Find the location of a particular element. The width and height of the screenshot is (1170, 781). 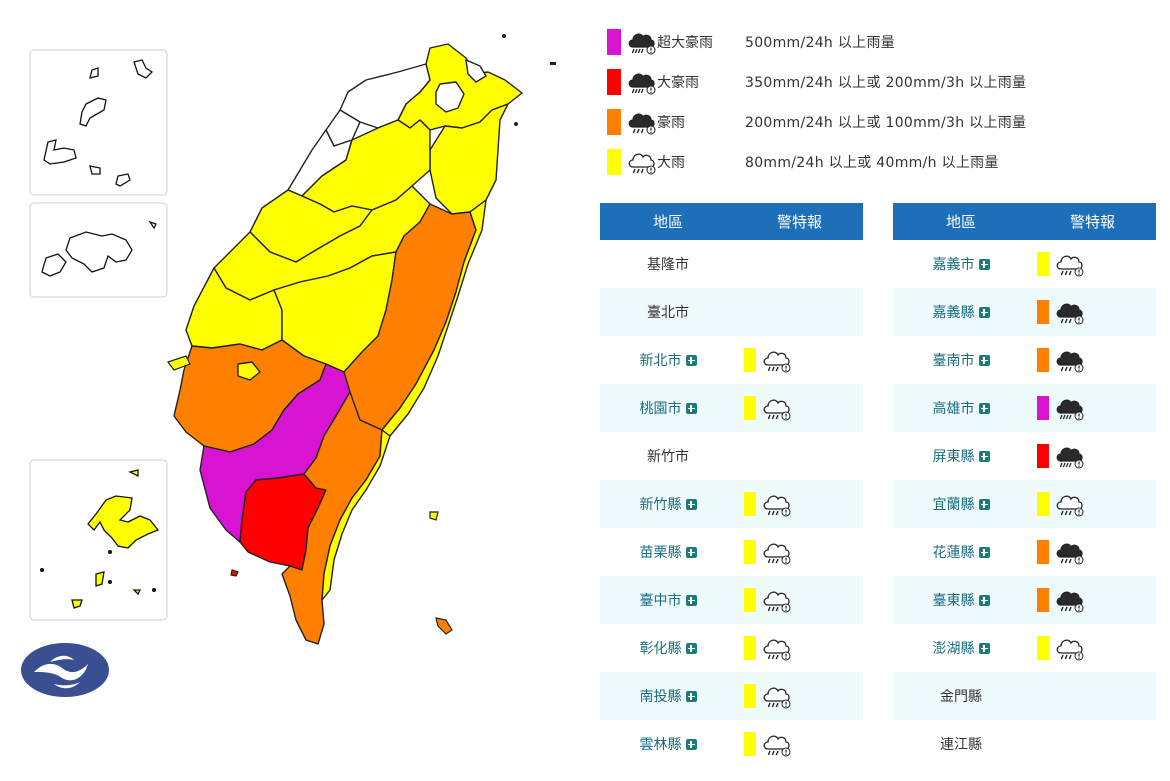

inset-kinmen-islands is located at coordinates (99, 248).